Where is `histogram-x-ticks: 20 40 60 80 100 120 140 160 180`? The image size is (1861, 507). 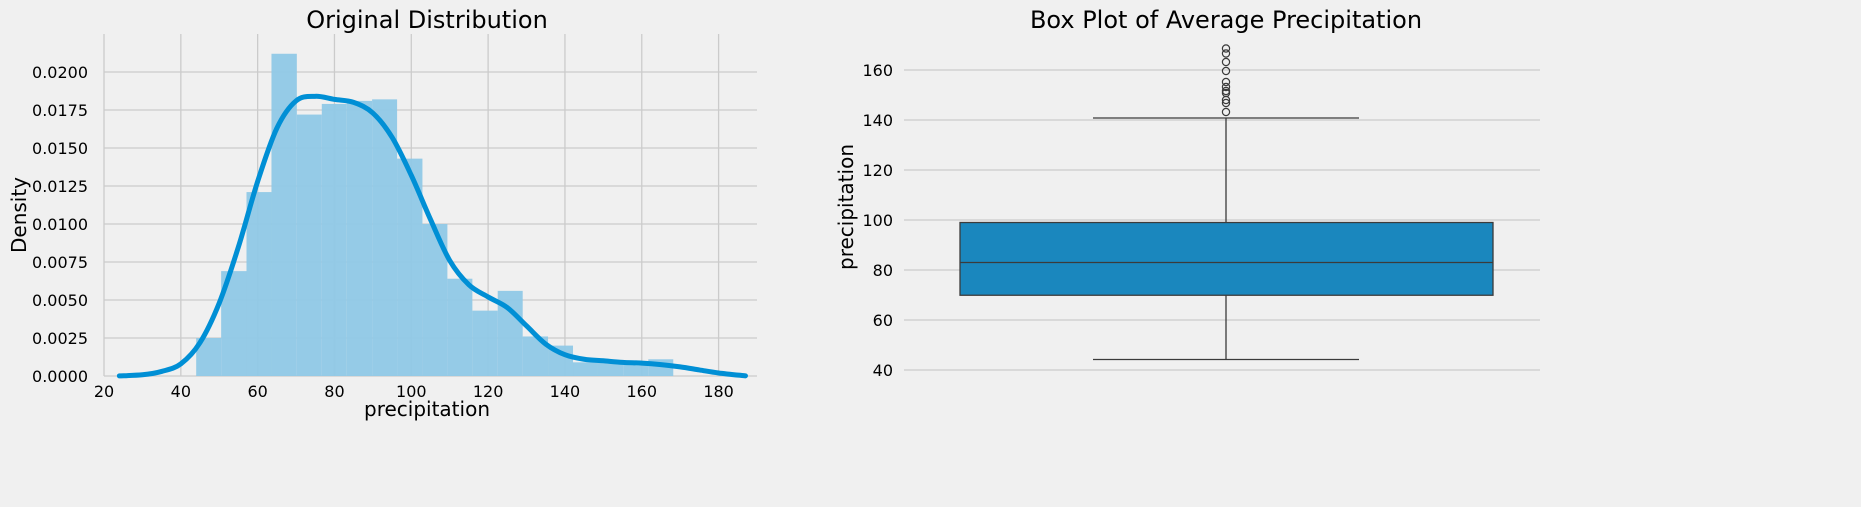 histogram-x-ticks: 20 40 60 80 100 120 140 160 180 is located at coordinates (414, 391).